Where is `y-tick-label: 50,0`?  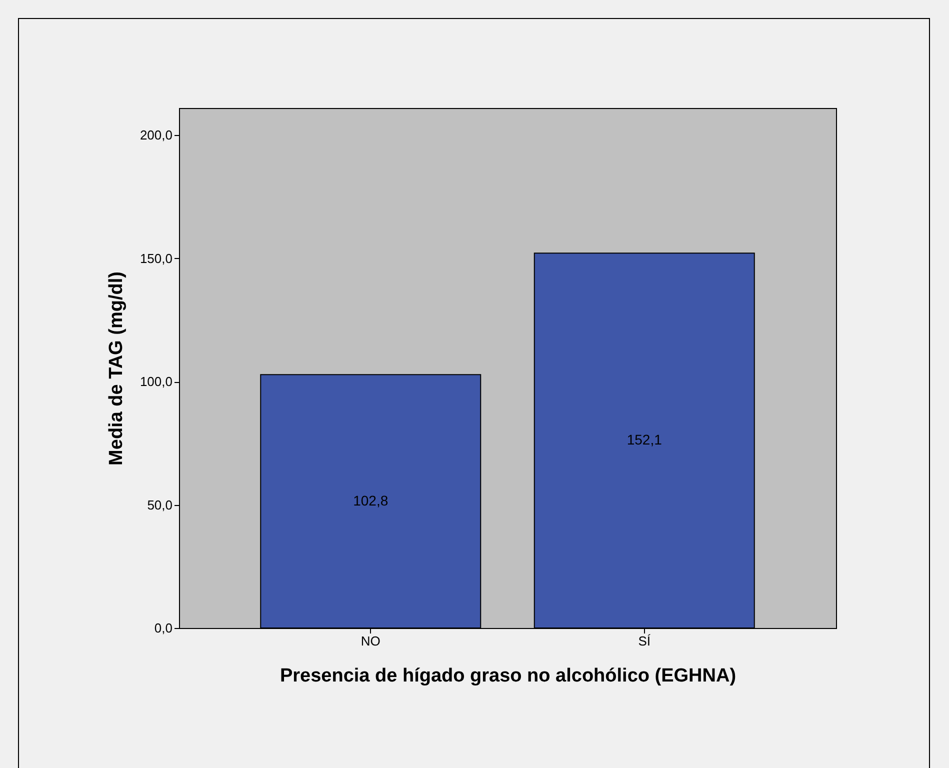 y-tick-label: 50,0 is located at coordinates (159, 504).